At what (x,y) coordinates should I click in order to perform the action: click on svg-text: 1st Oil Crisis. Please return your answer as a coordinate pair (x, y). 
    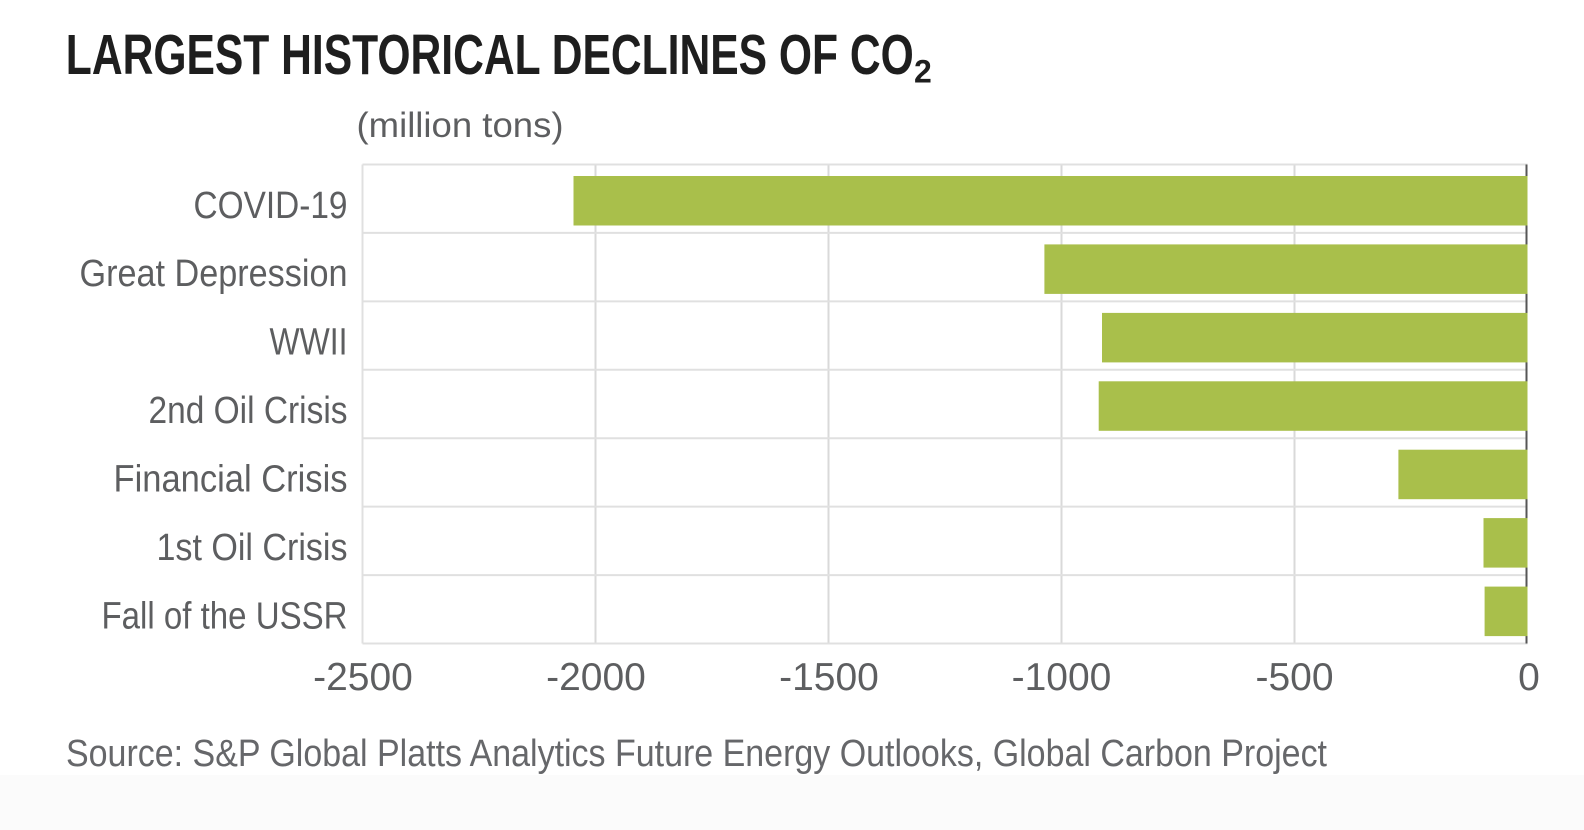
    Looking at the image, I should click on (252, 548).